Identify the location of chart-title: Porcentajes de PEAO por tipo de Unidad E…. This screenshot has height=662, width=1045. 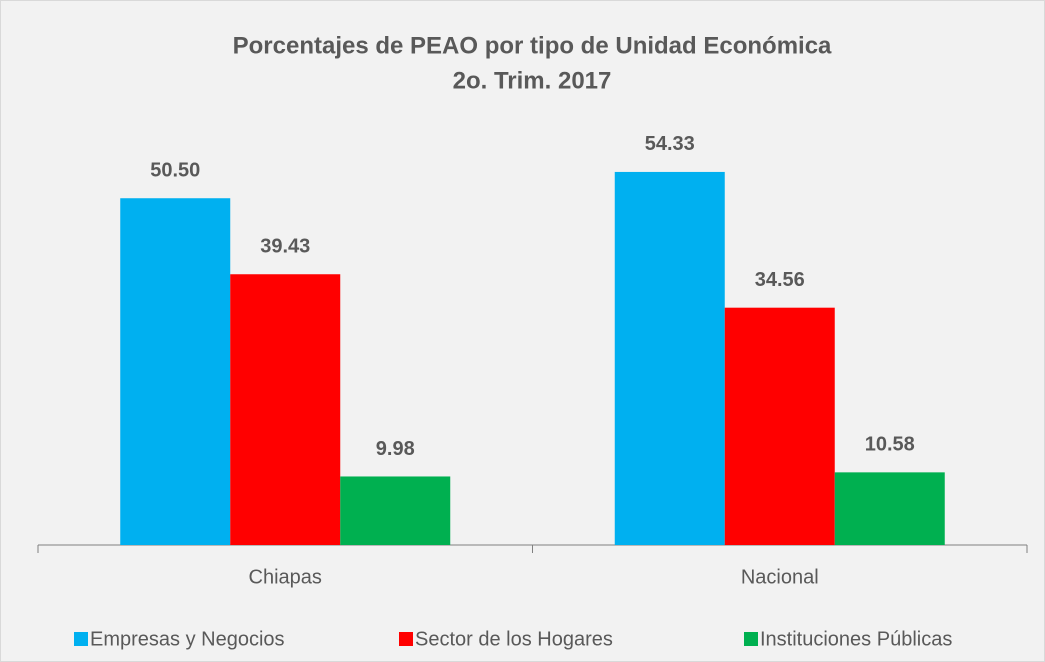
(532, 45).